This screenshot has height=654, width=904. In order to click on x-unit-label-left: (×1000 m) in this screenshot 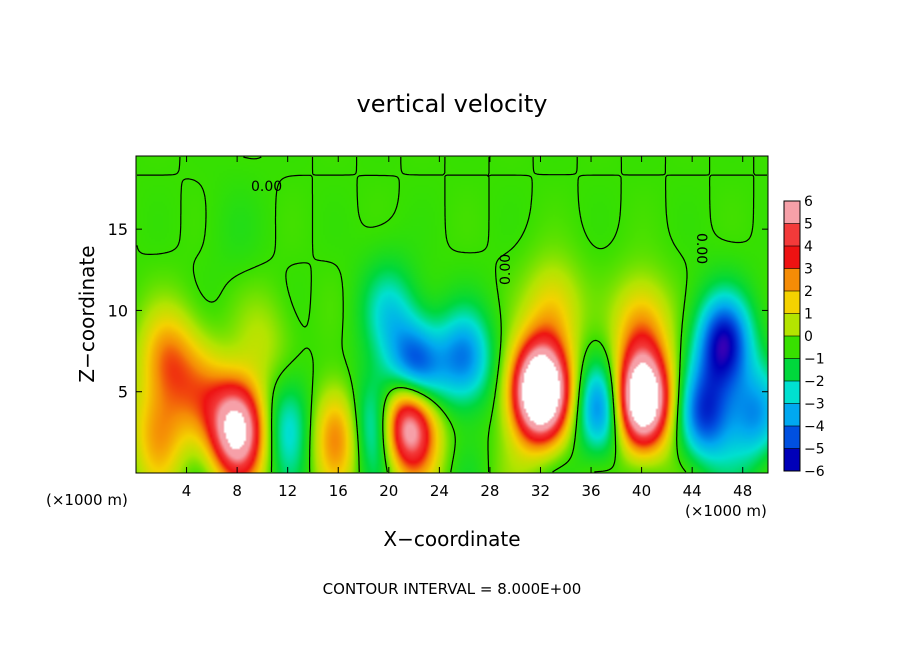, I will do `click(87, 500)`.